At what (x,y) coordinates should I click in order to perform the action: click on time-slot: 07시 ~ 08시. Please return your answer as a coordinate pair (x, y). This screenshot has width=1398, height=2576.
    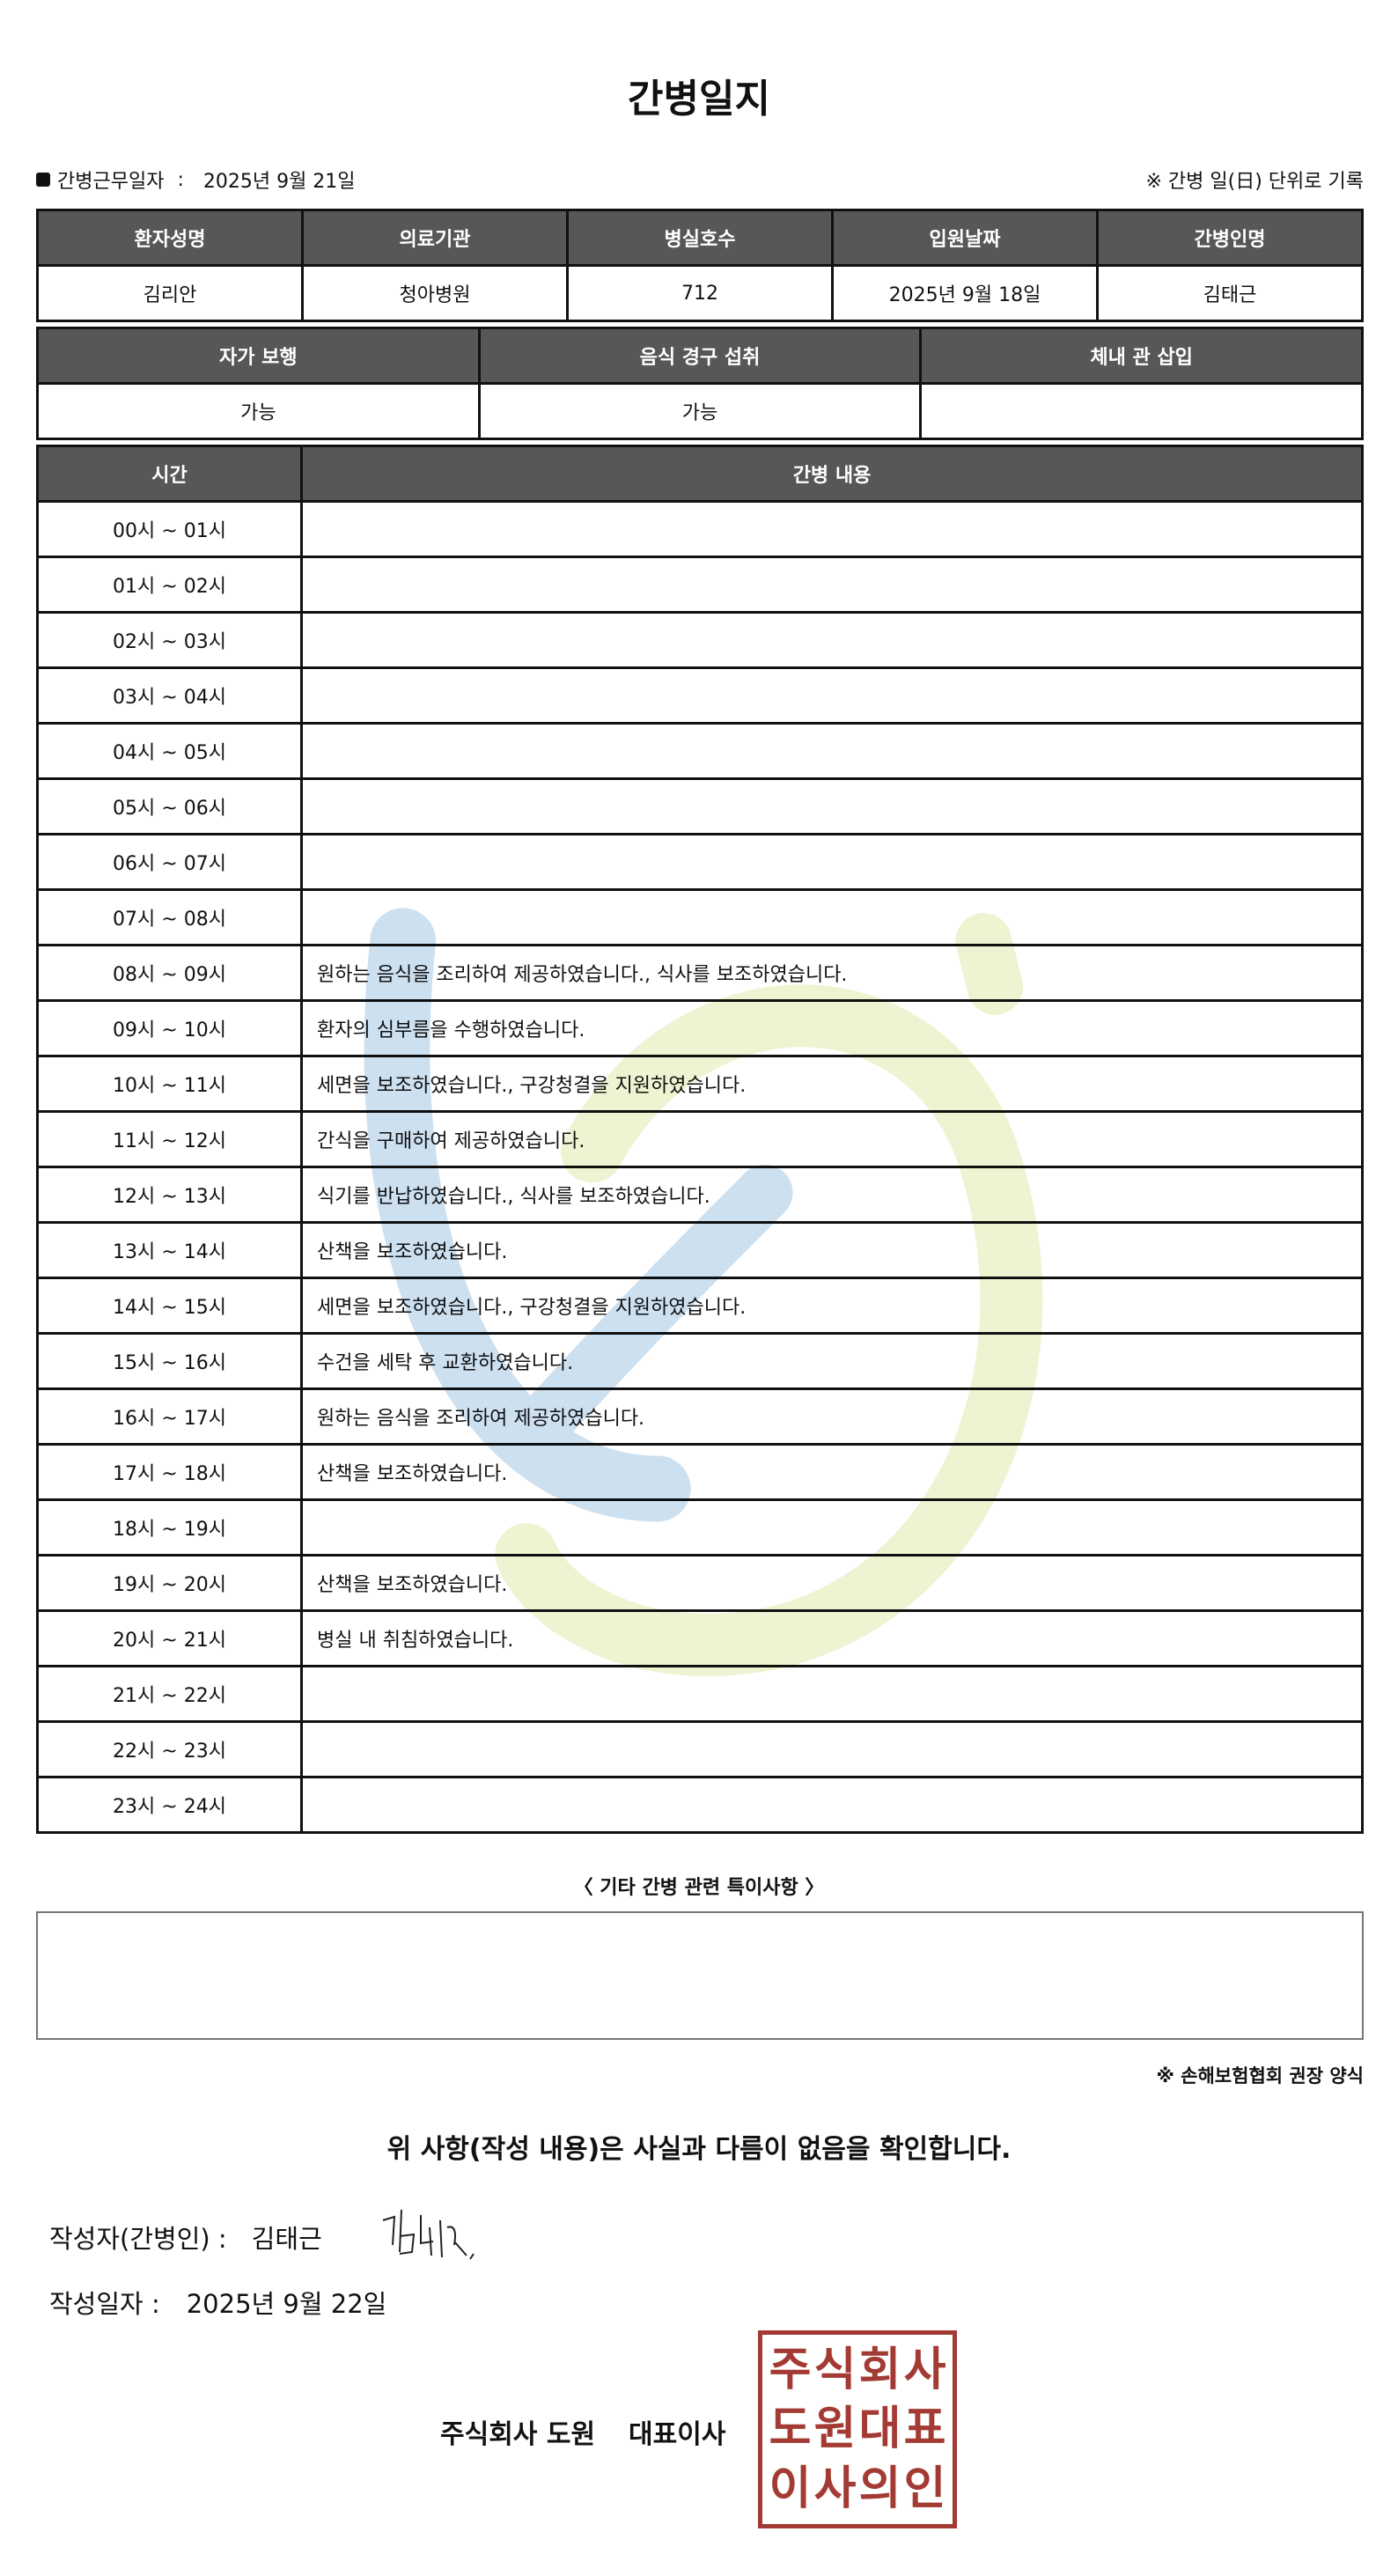
    Looking at the image, I should click on (169, 917).